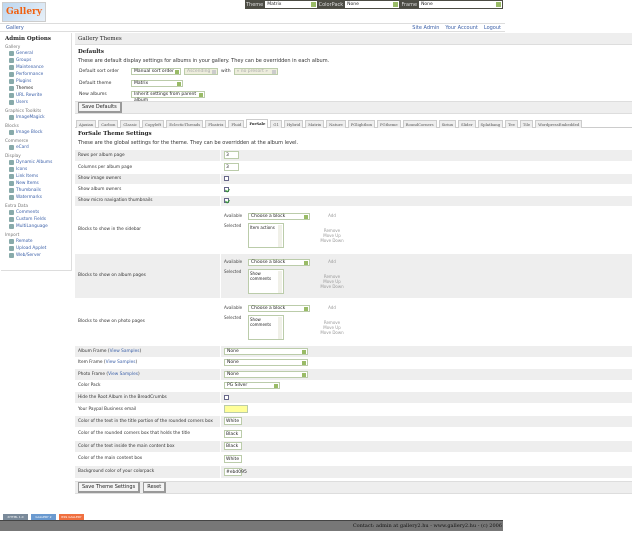 Image resolution: width=640 pixels, height=533 pixels. I want to click on reset-button: Reset, so click(155, 487).